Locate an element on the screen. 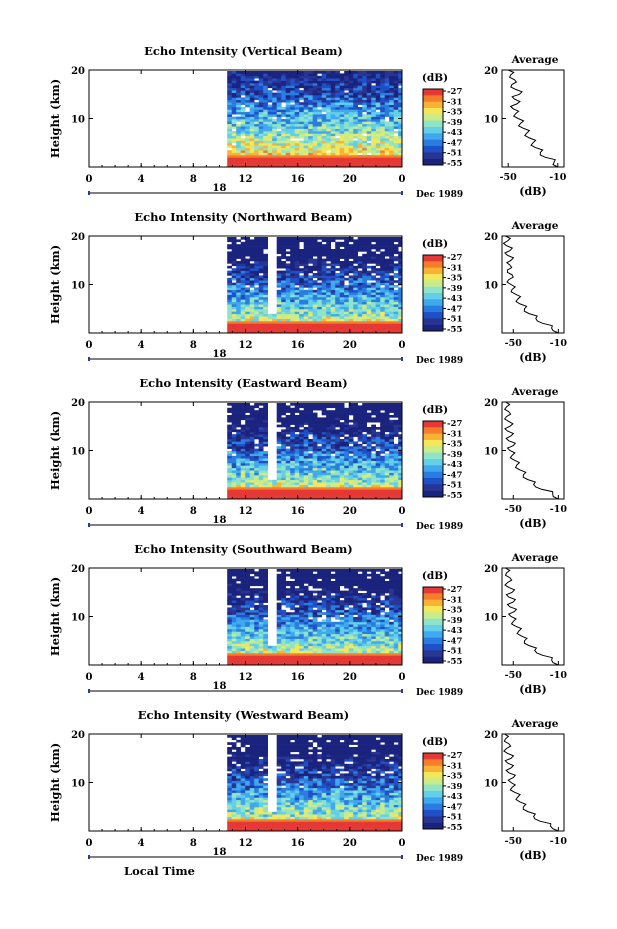 The width and height of the screenshot is (617, 929). colorbar-unit: (dB) is located at coordinates (435, 78).